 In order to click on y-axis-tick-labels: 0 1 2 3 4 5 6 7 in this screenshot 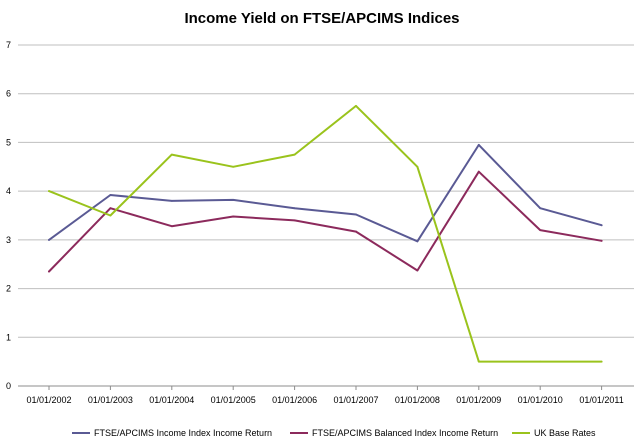, I will do `click(8, 215)`.